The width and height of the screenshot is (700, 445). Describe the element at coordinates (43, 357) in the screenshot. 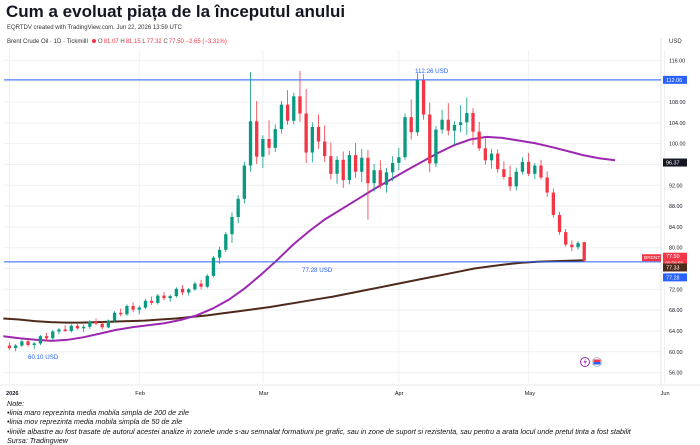

I see `low-price-annotation: 60.10 USD` at that location.